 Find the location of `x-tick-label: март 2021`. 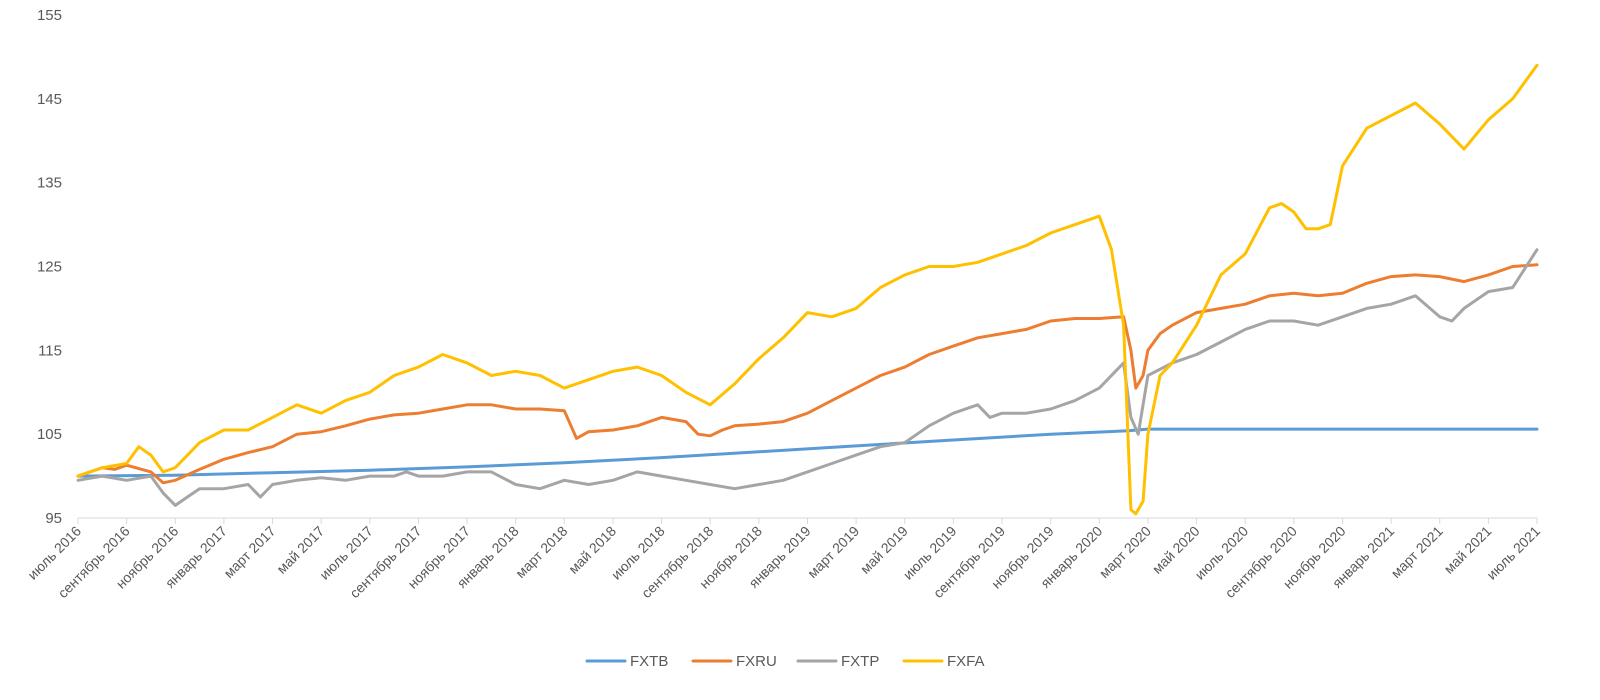

x-tick-label: март 2021 is located at coordinates (1417, 552).